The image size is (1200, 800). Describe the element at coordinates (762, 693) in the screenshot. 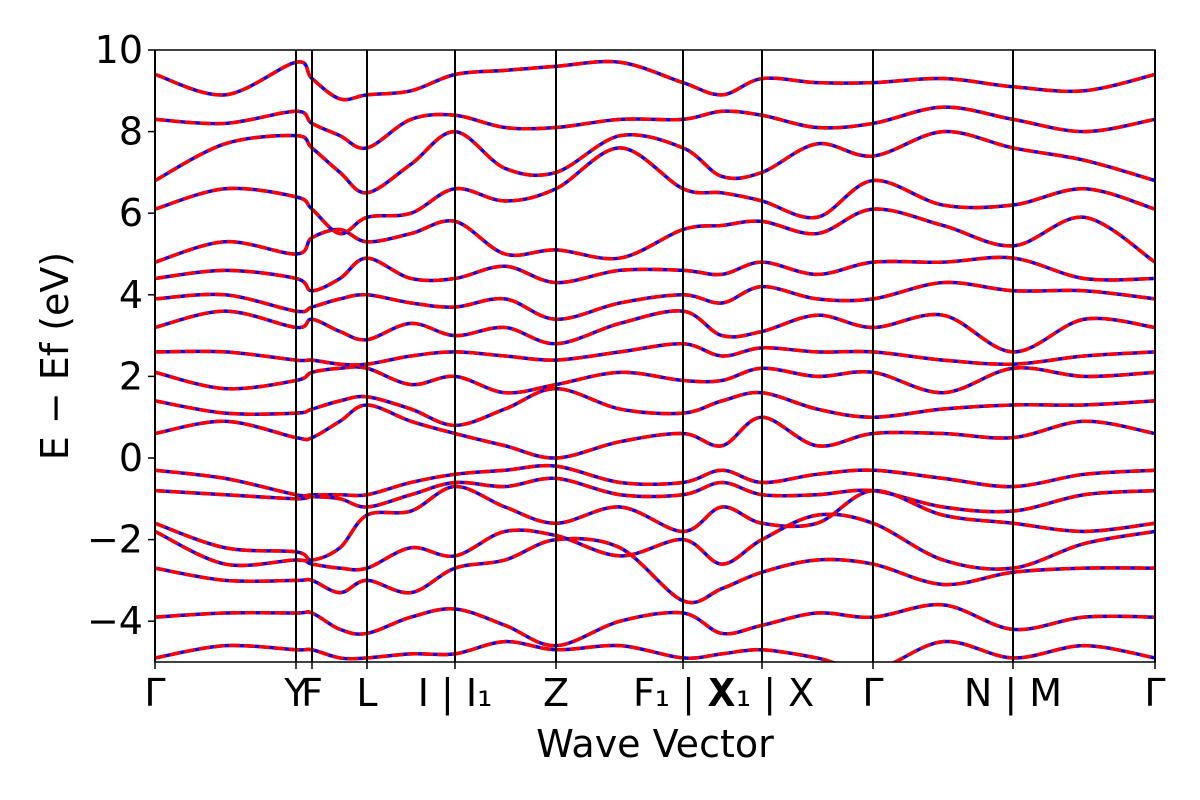

I see `x-tick-label: X₁ | X` at that location.